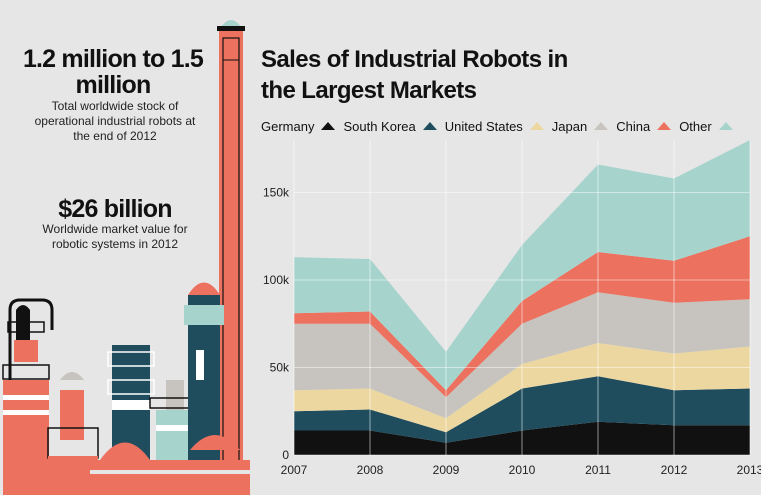 Image resolution: width=761 pixels, height=495 pixels. What do you see at coordinates (695, 126) in the screenshot?
I see `legend-label: Other` at bounding box center [695, 126].